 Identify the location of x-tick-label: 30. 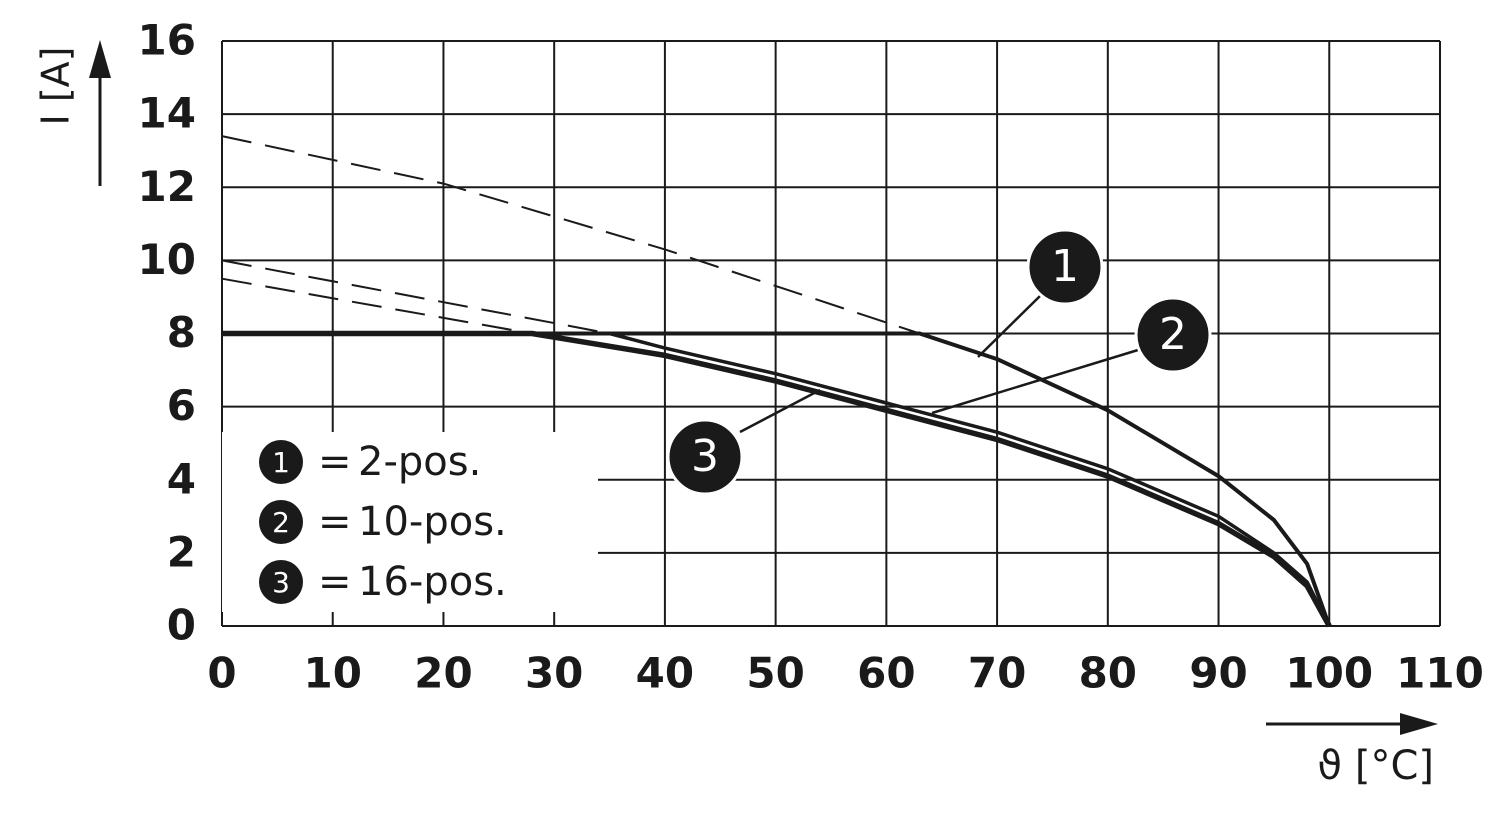
(554, 673).